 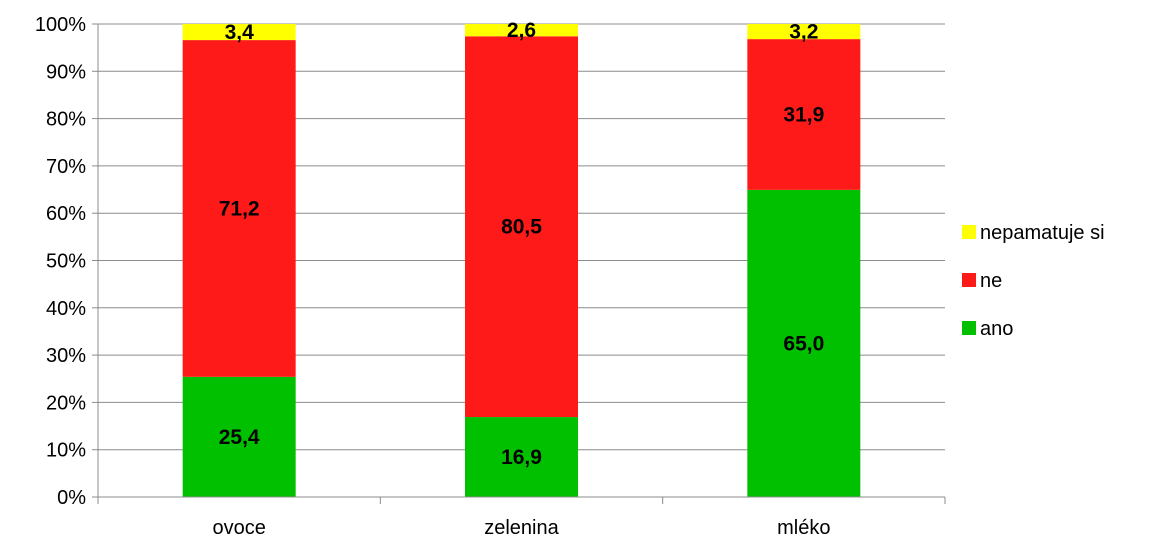 What do you see at coordinates (66, 403) in the screenshot?
I see `y-tick-label: 20%` at bounding box center [66, 403].